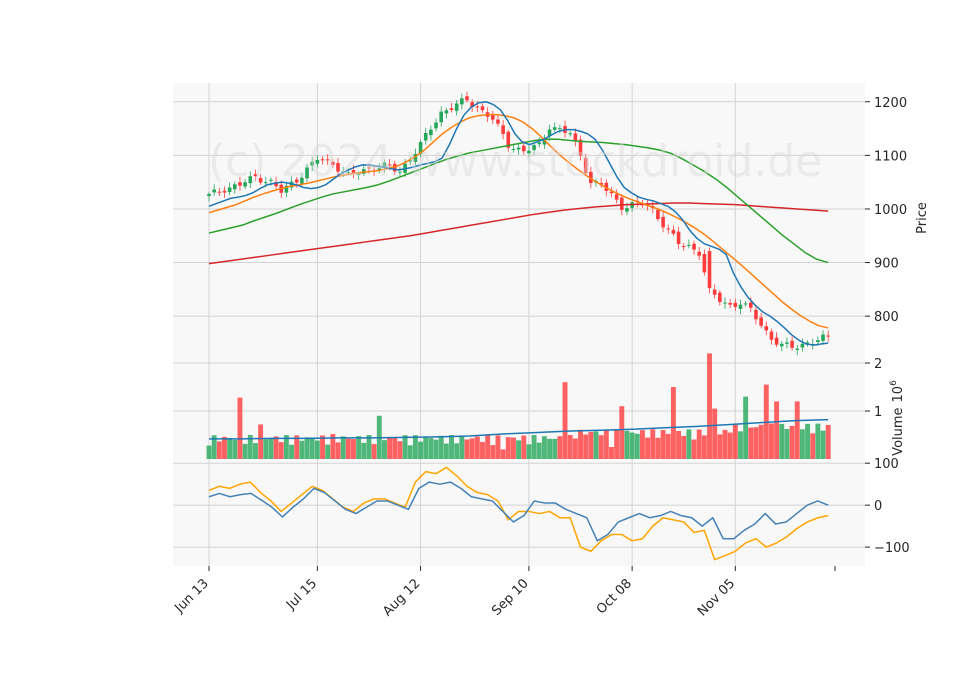  Describe the element at coordinates (892, 548) in the screenshot. I see `oscillator-tick-label: −100` at that location.